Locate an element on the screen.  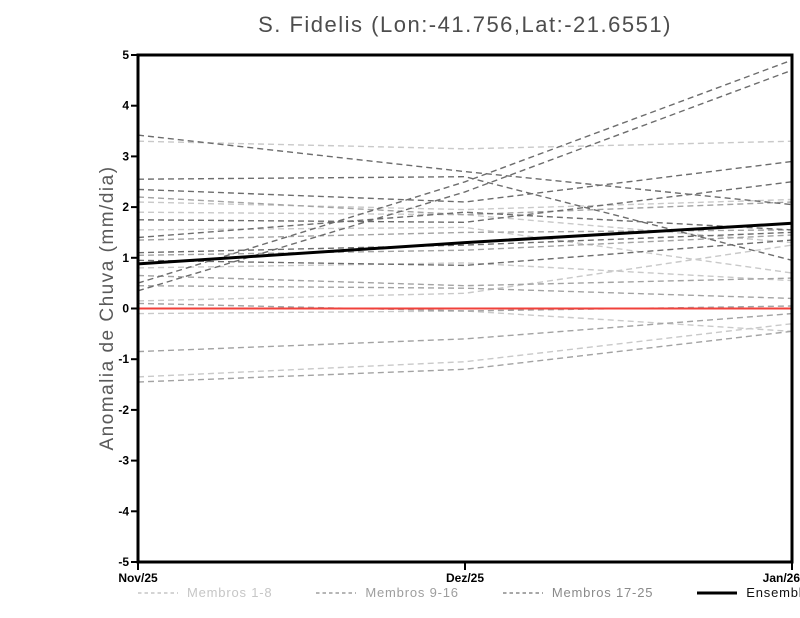
legend-solid-line-icon is located at coordinates (717, 592).